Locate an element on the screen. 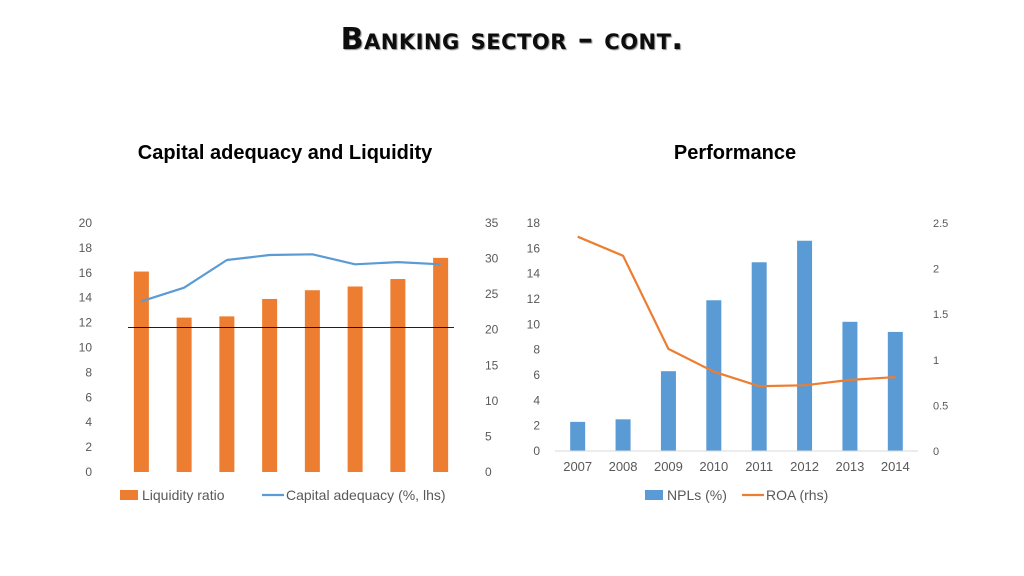 The height and width of the screenshot is (576, 1024). chart1-left-tick-label: 8 is located at coordinates (88, 372).